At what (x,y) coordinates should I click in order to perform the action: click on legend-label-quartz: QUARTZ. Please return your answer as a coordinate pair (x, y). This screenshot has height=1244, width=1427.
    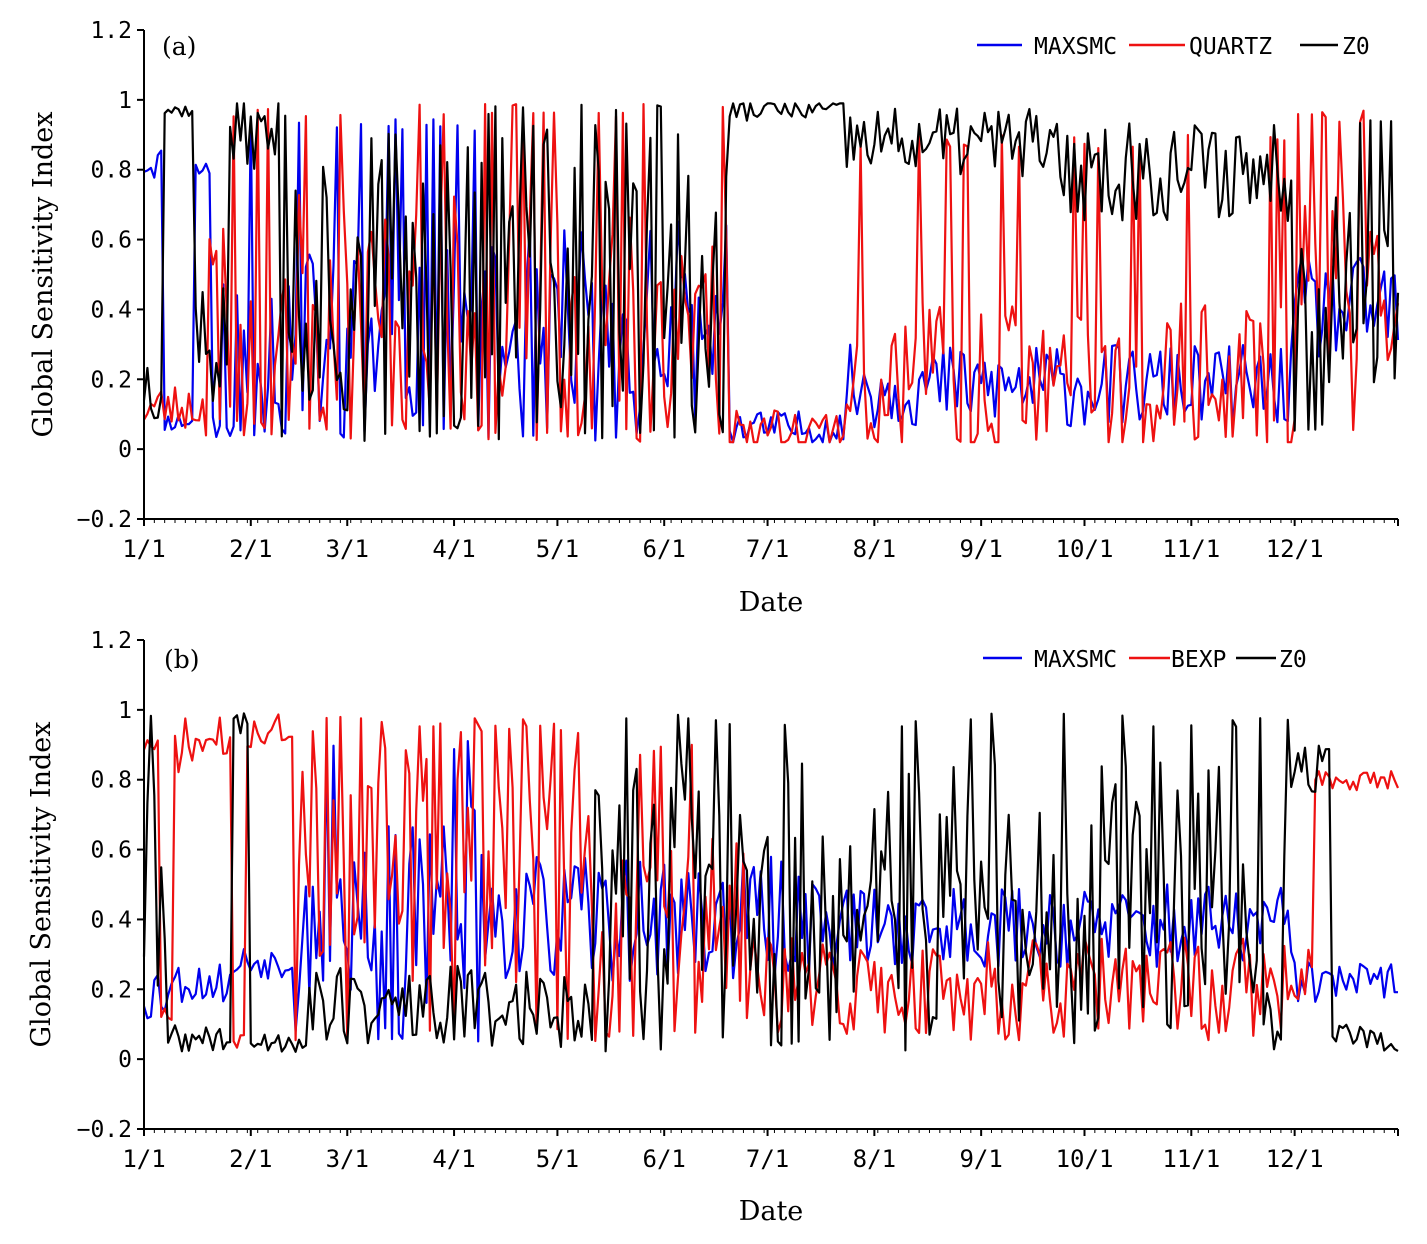
    Looking at the image, I should click on (1230, 47).